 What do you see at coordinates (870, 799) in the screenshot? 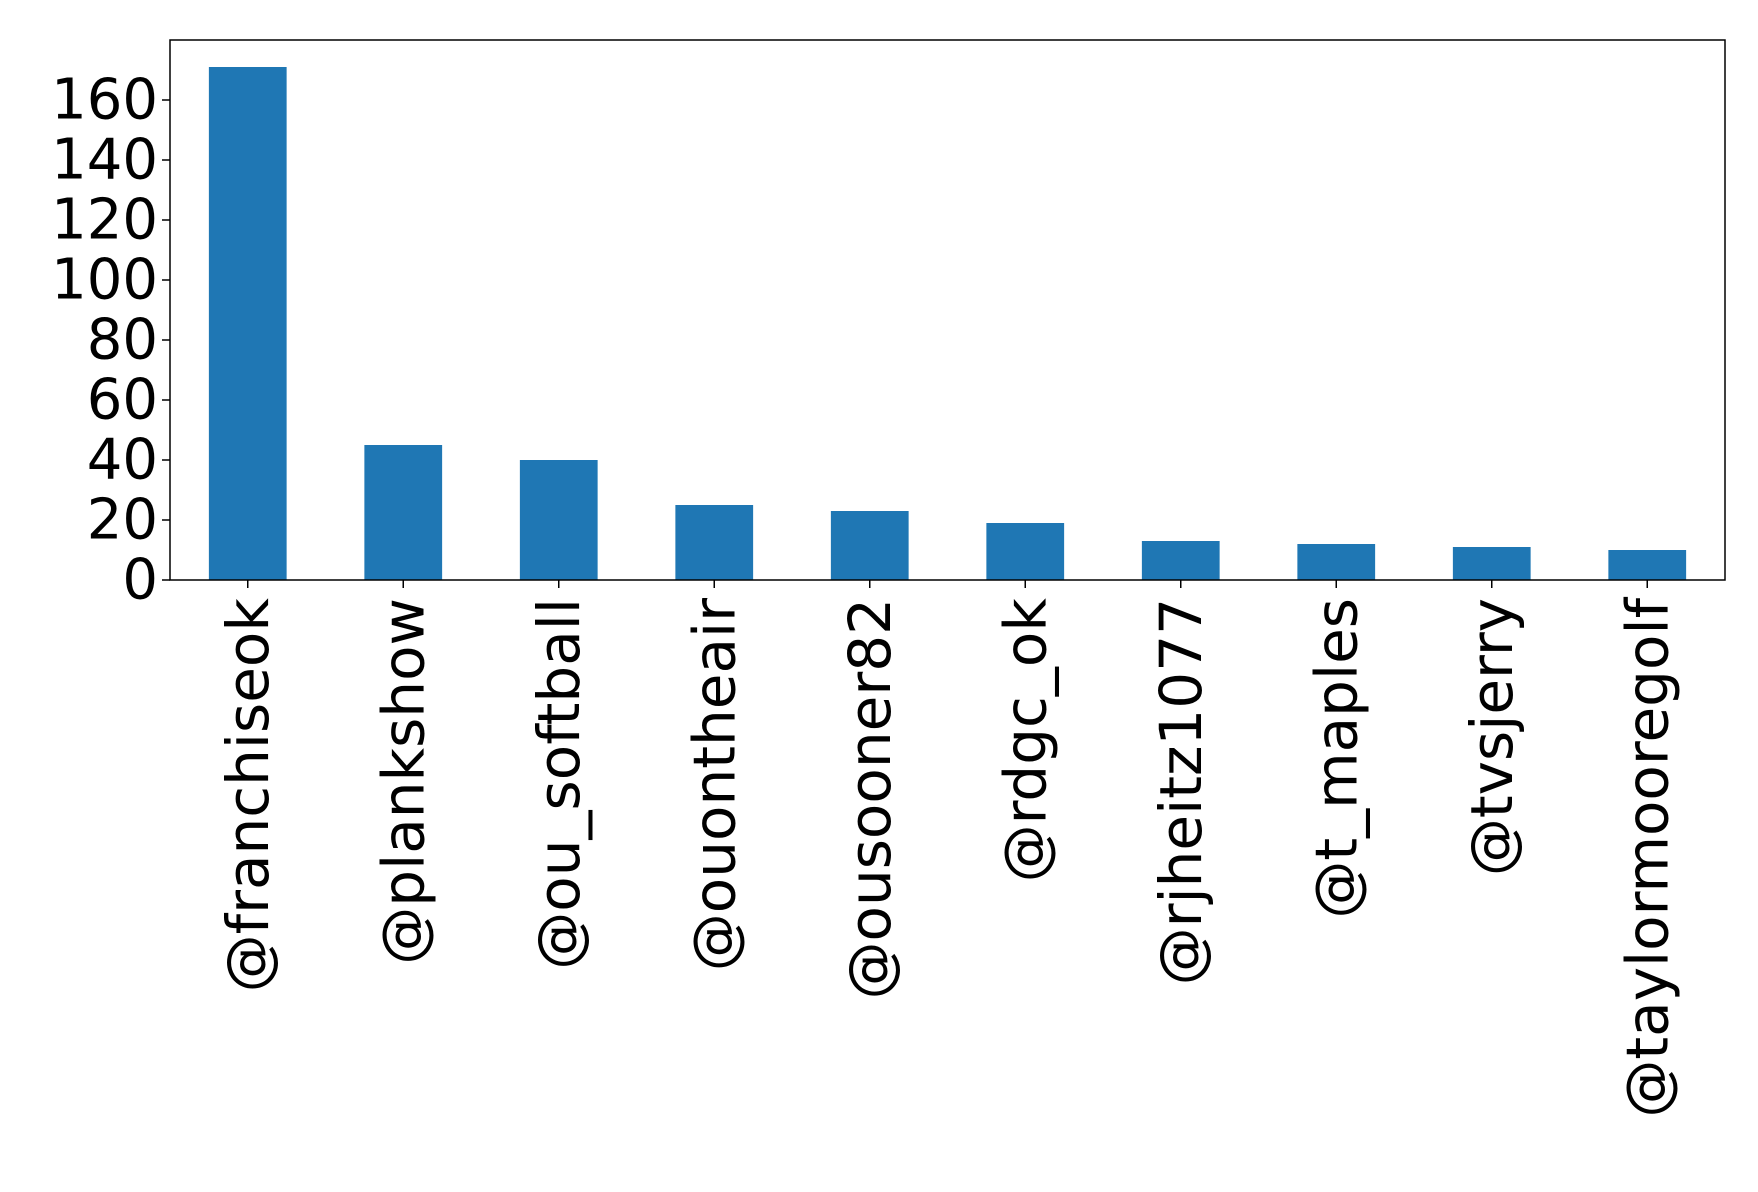
I see `x-tick-label: @ousooner82` at bounding box center [870, 799].